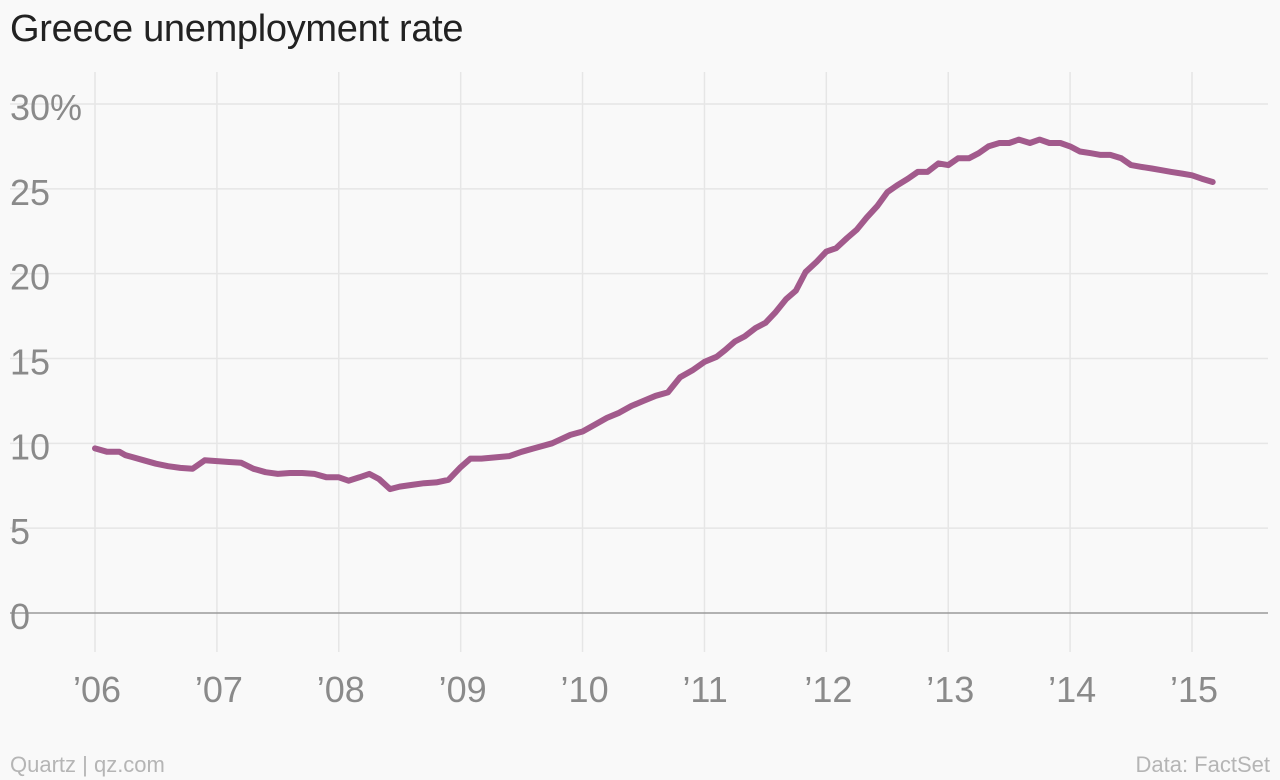 Image resolution: width=1280 pixels, height=780 pixels. I want to click on x-tick-label: ’06, so click(97, 689).